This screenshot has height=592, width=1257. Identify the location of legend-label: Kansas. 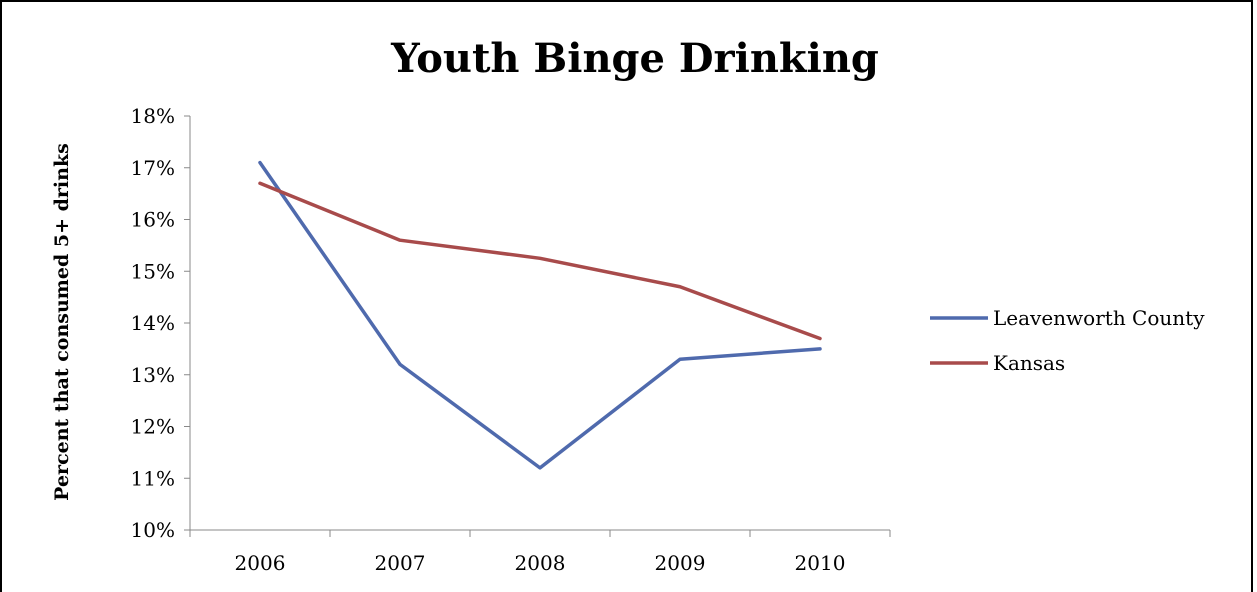
(1029, 363).